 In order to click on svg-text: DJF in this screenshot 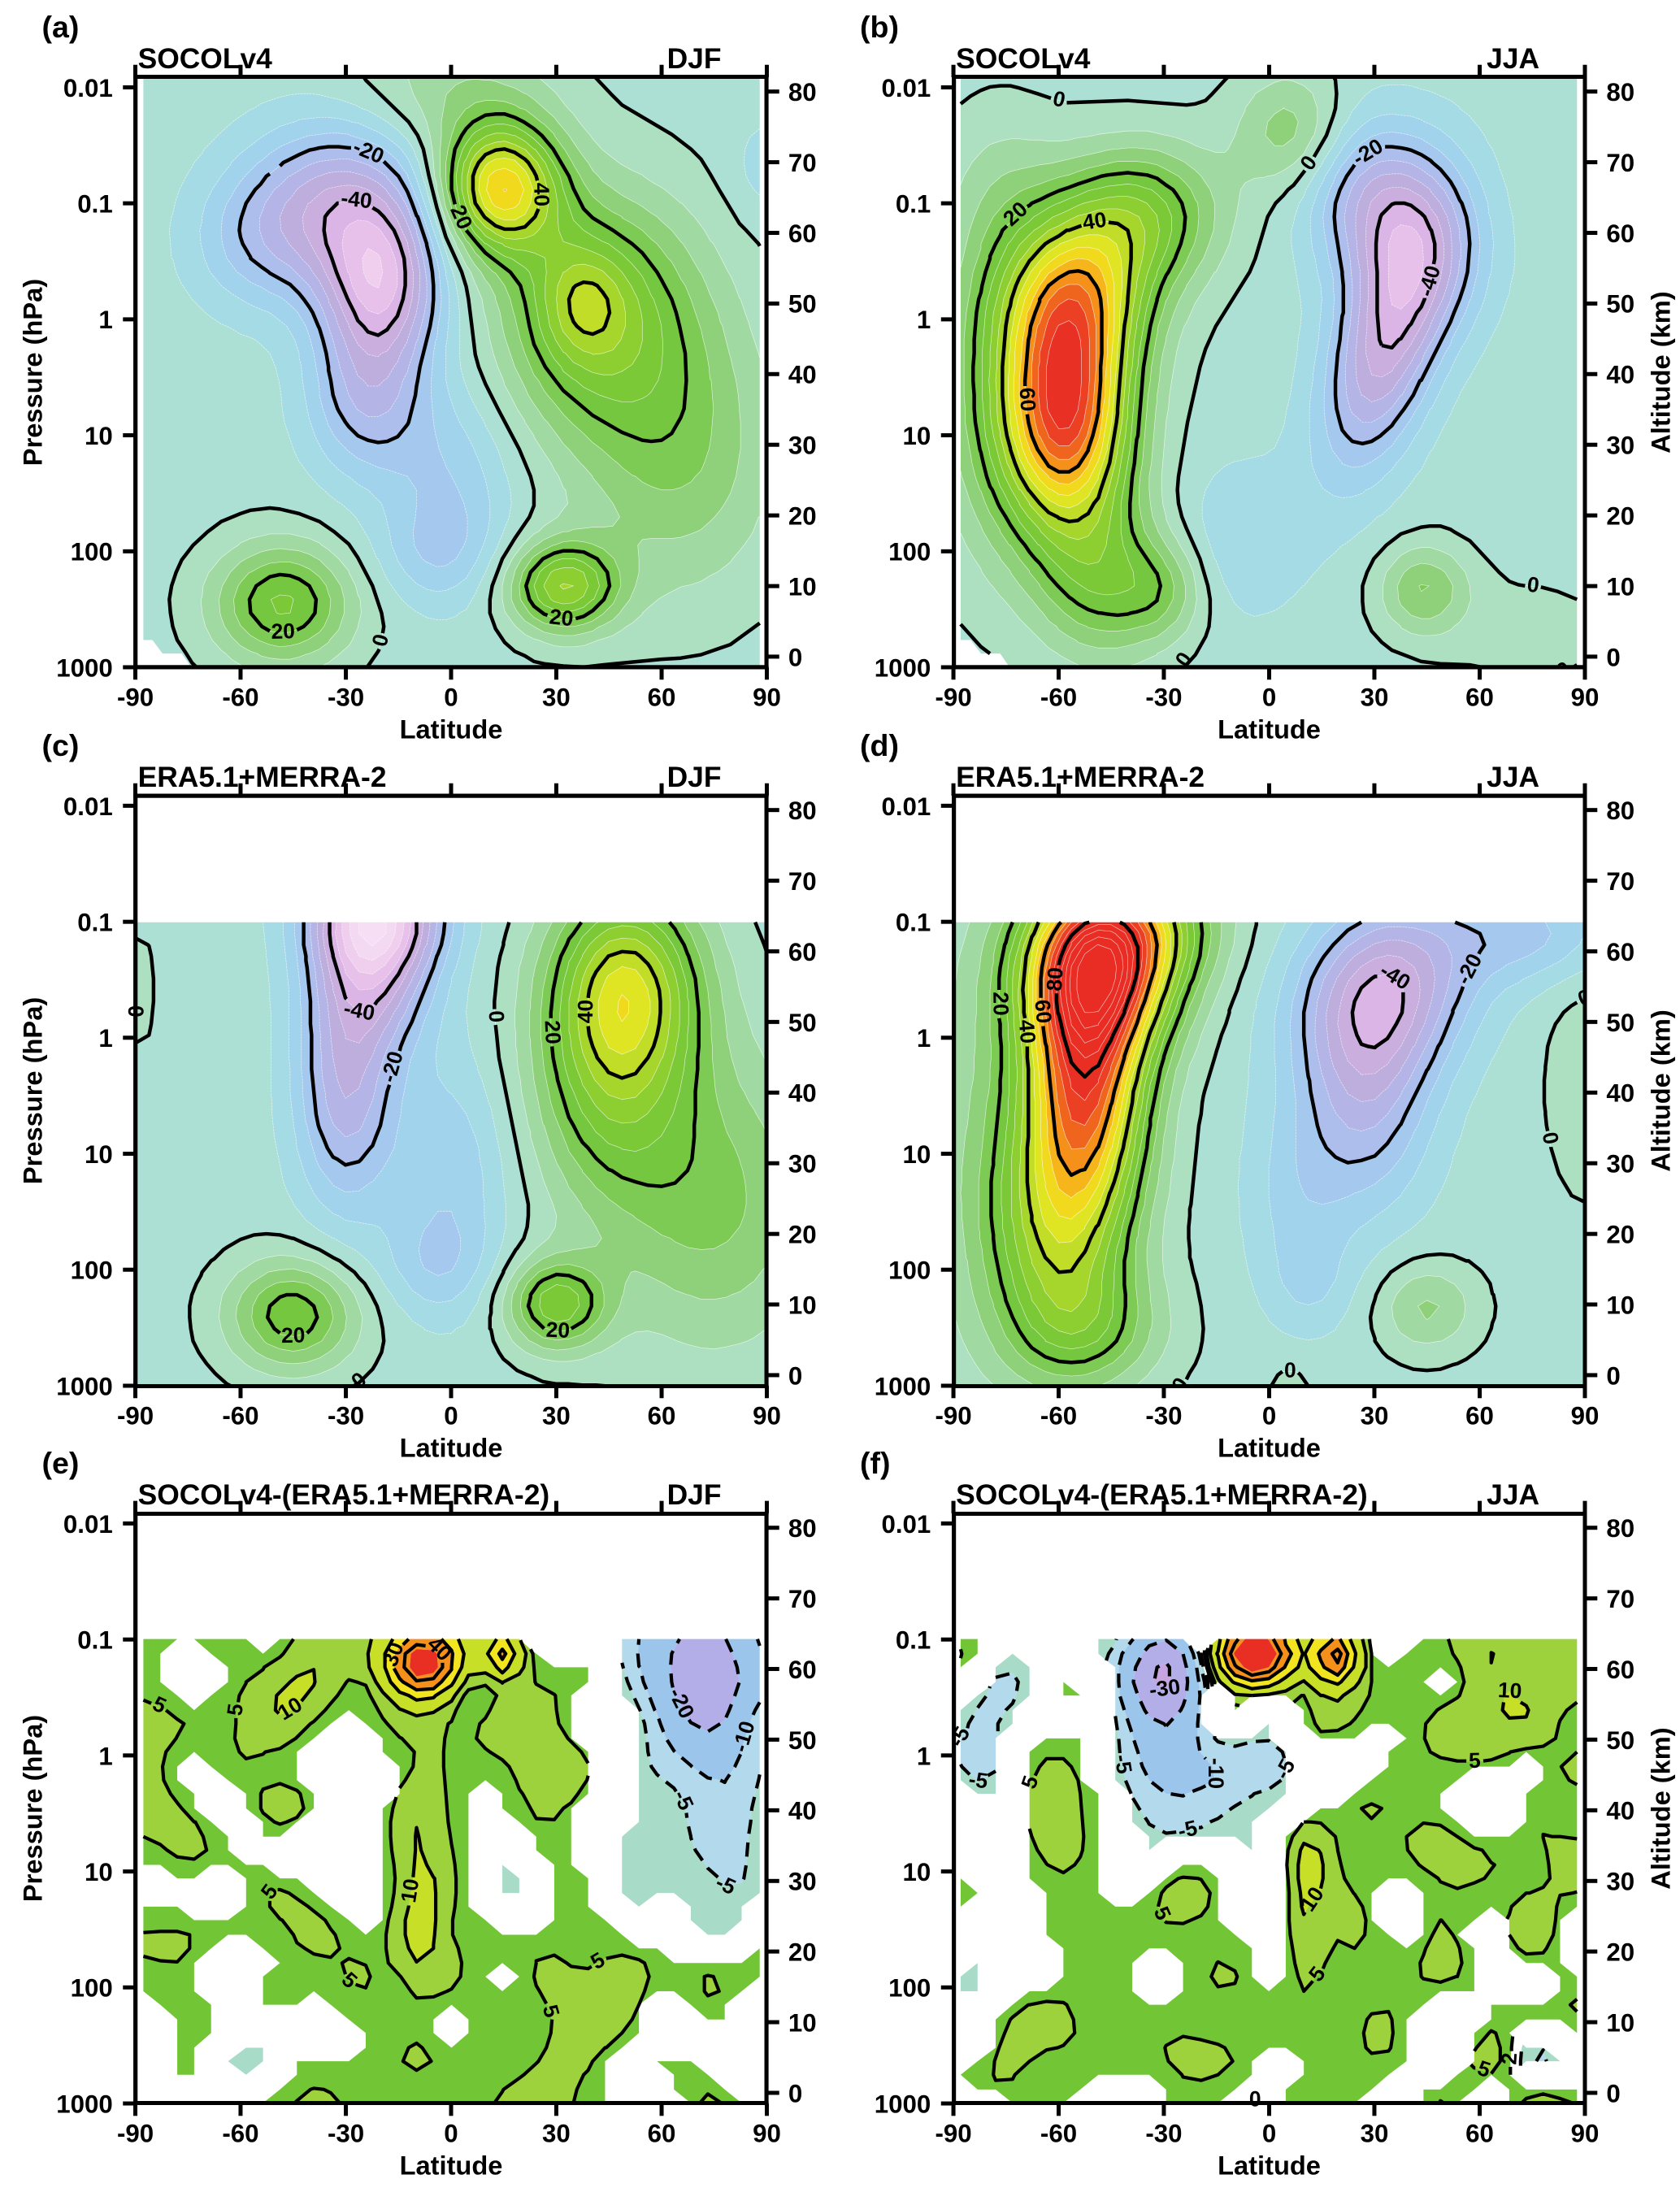, I will do `click(694, 58)`.